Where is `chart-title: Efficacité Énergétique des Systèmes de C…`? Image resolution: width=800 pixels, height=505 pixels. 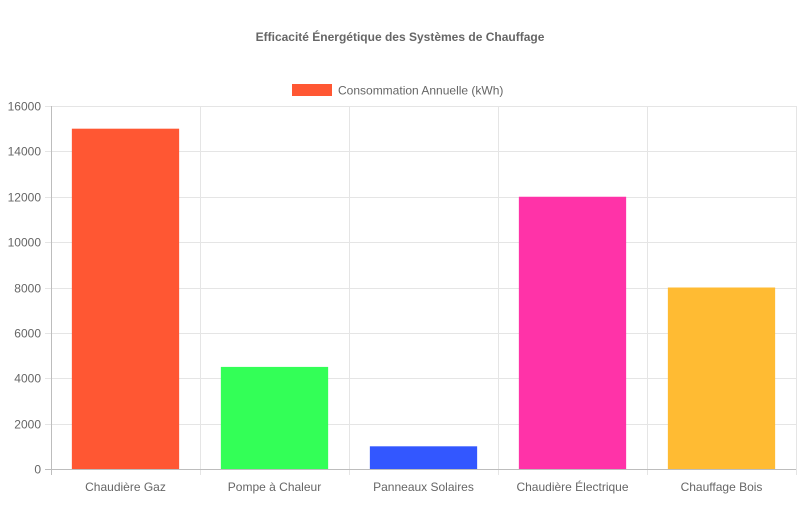 chart-title: Efficacité Énergétique des Systèmes de C… is located at coordinates (400, 36).